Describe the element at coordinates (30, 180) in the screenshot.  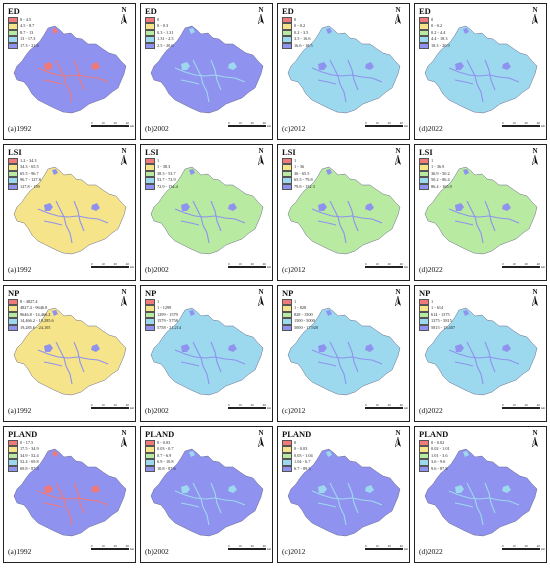
I see `legend-label: 96.7 - 127.8` at that location.